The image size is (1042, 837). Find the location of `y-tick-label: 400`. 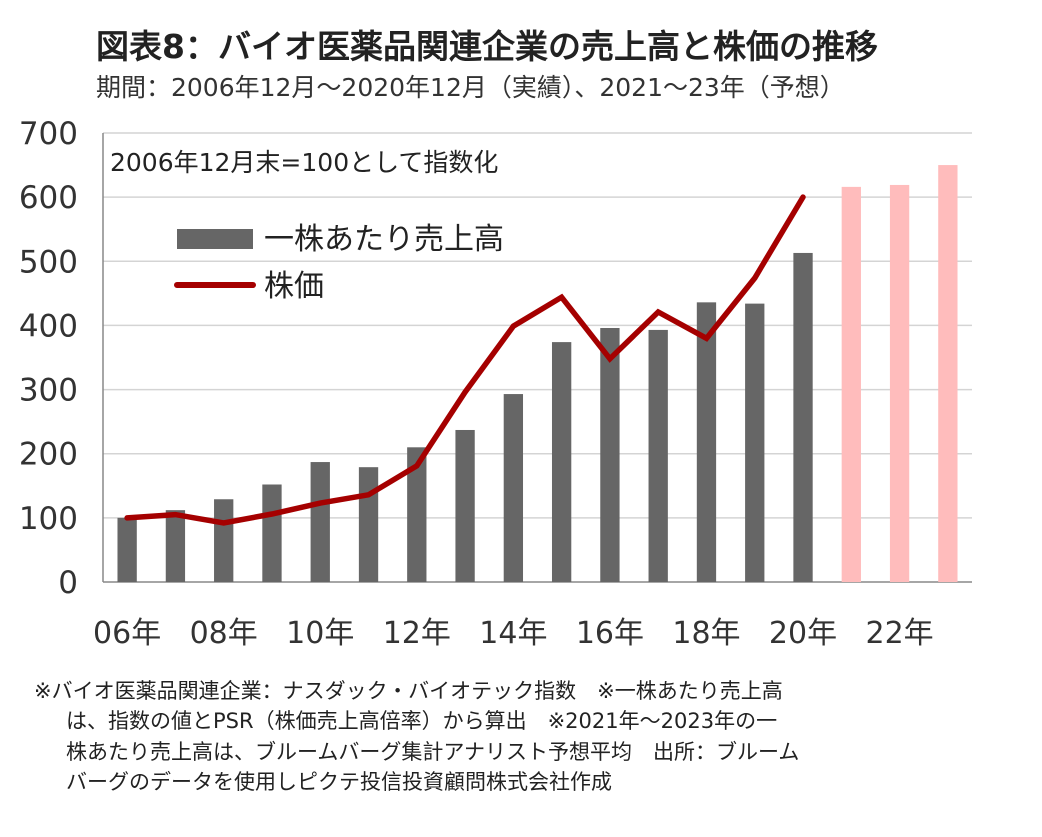

y-tick-label: 400 is located at coordinates (48, 326).